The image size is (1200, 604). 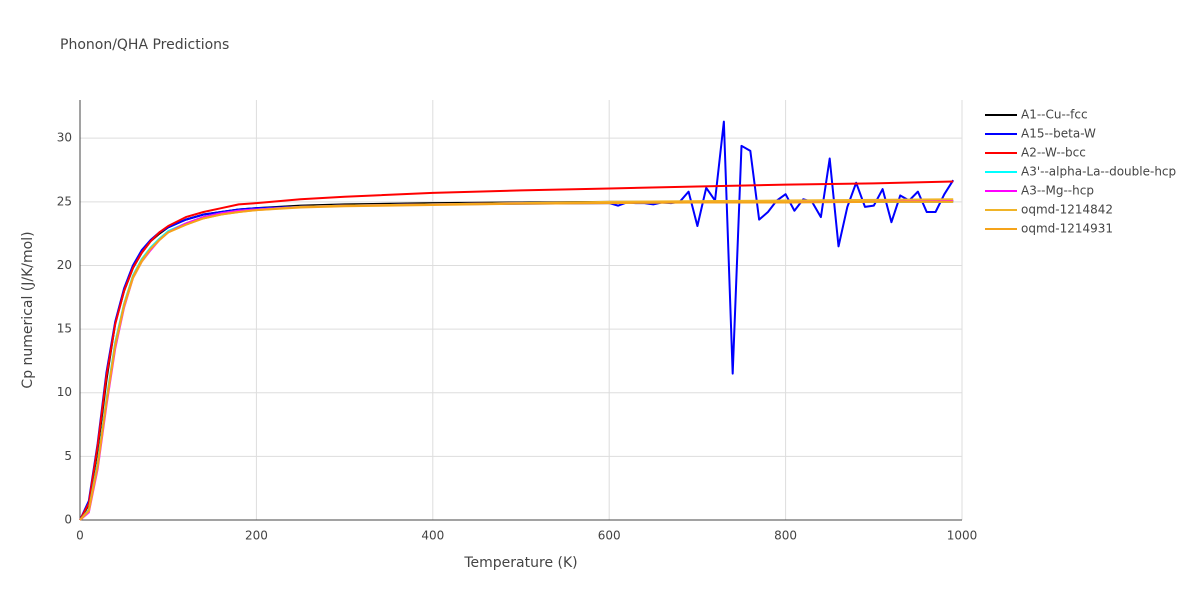 I want to click on x-tick-label: 200, so click(x=256, y=536).